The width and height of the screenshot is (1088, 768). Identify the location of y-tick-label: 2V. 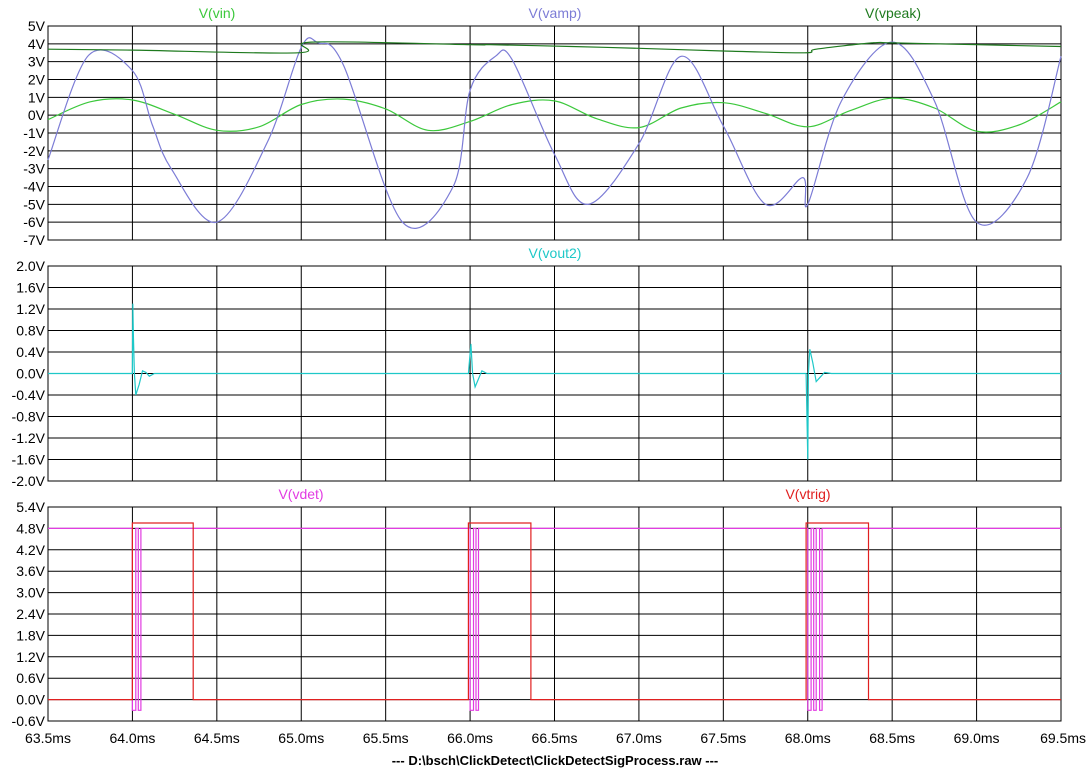
(37, 80).